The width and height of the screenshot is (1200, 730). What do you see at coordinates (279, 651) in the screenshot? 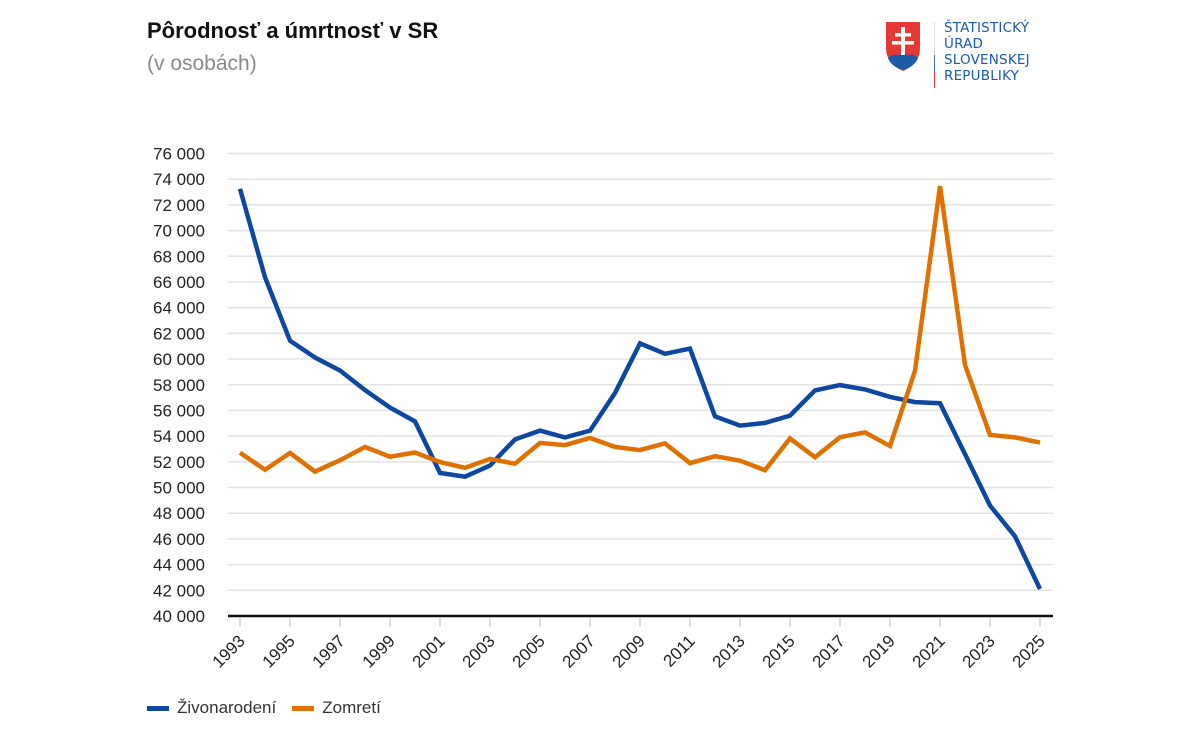
I see `x-tick-label: 1995` at bounding box center [279, 651].